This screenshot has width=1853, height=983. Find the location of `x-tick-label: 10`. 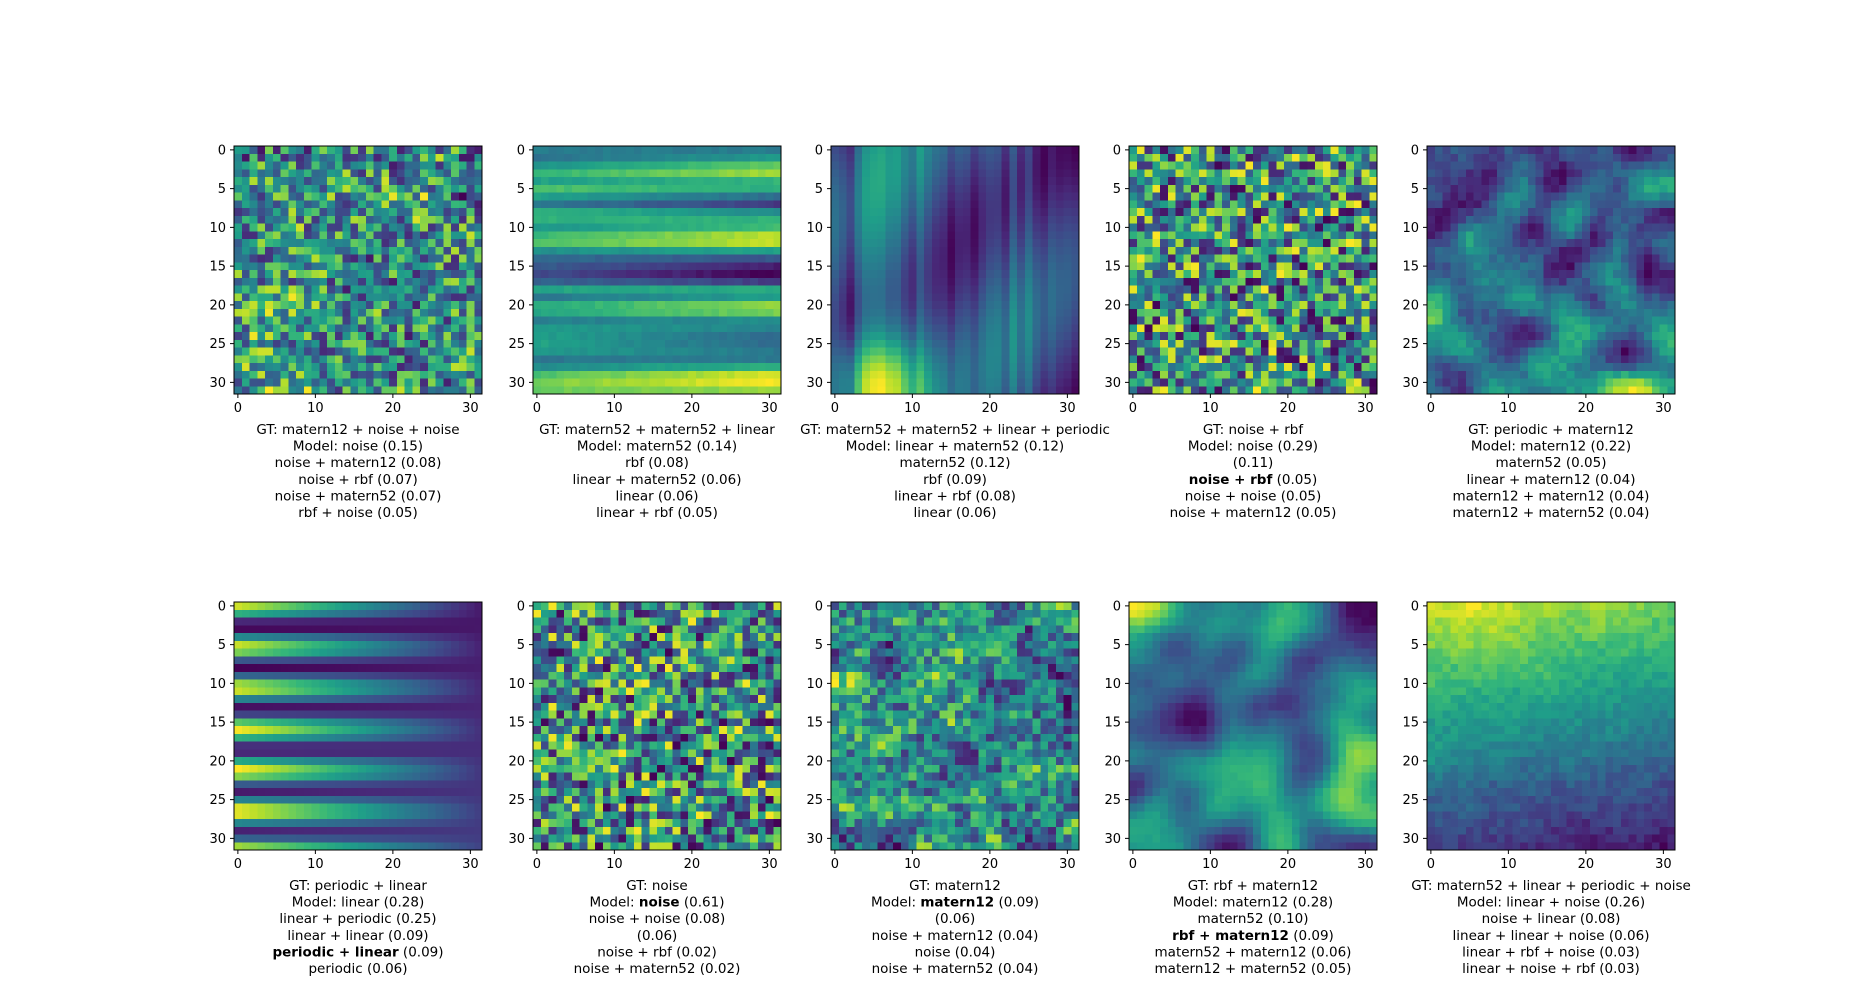

x-tick-label: 10 is located at coordinates (614, 408).